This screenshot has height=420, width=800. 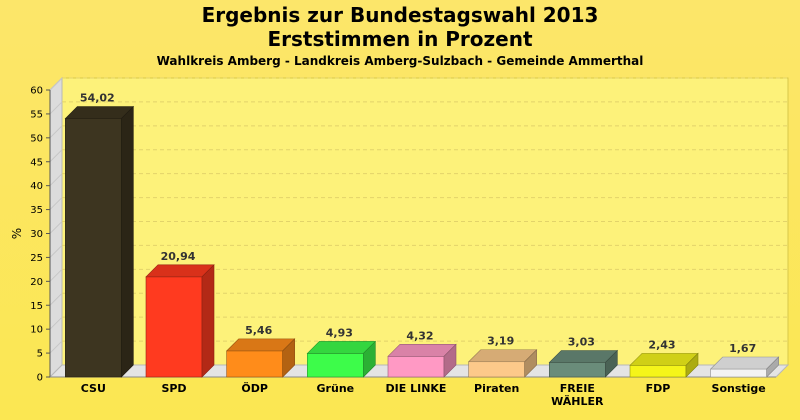 I want to click on bar-value-label: 1,67, so click(x=742, y=348).